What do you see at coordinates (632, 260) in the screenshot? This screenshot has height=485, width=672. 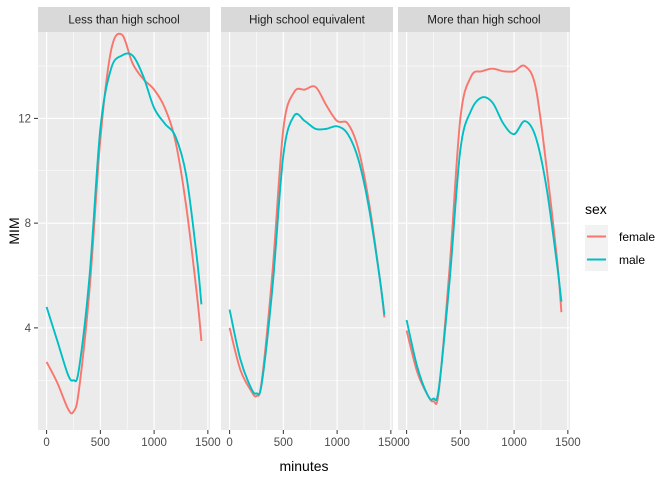 I see `legend-label: male` at bounding box center [632, 260].